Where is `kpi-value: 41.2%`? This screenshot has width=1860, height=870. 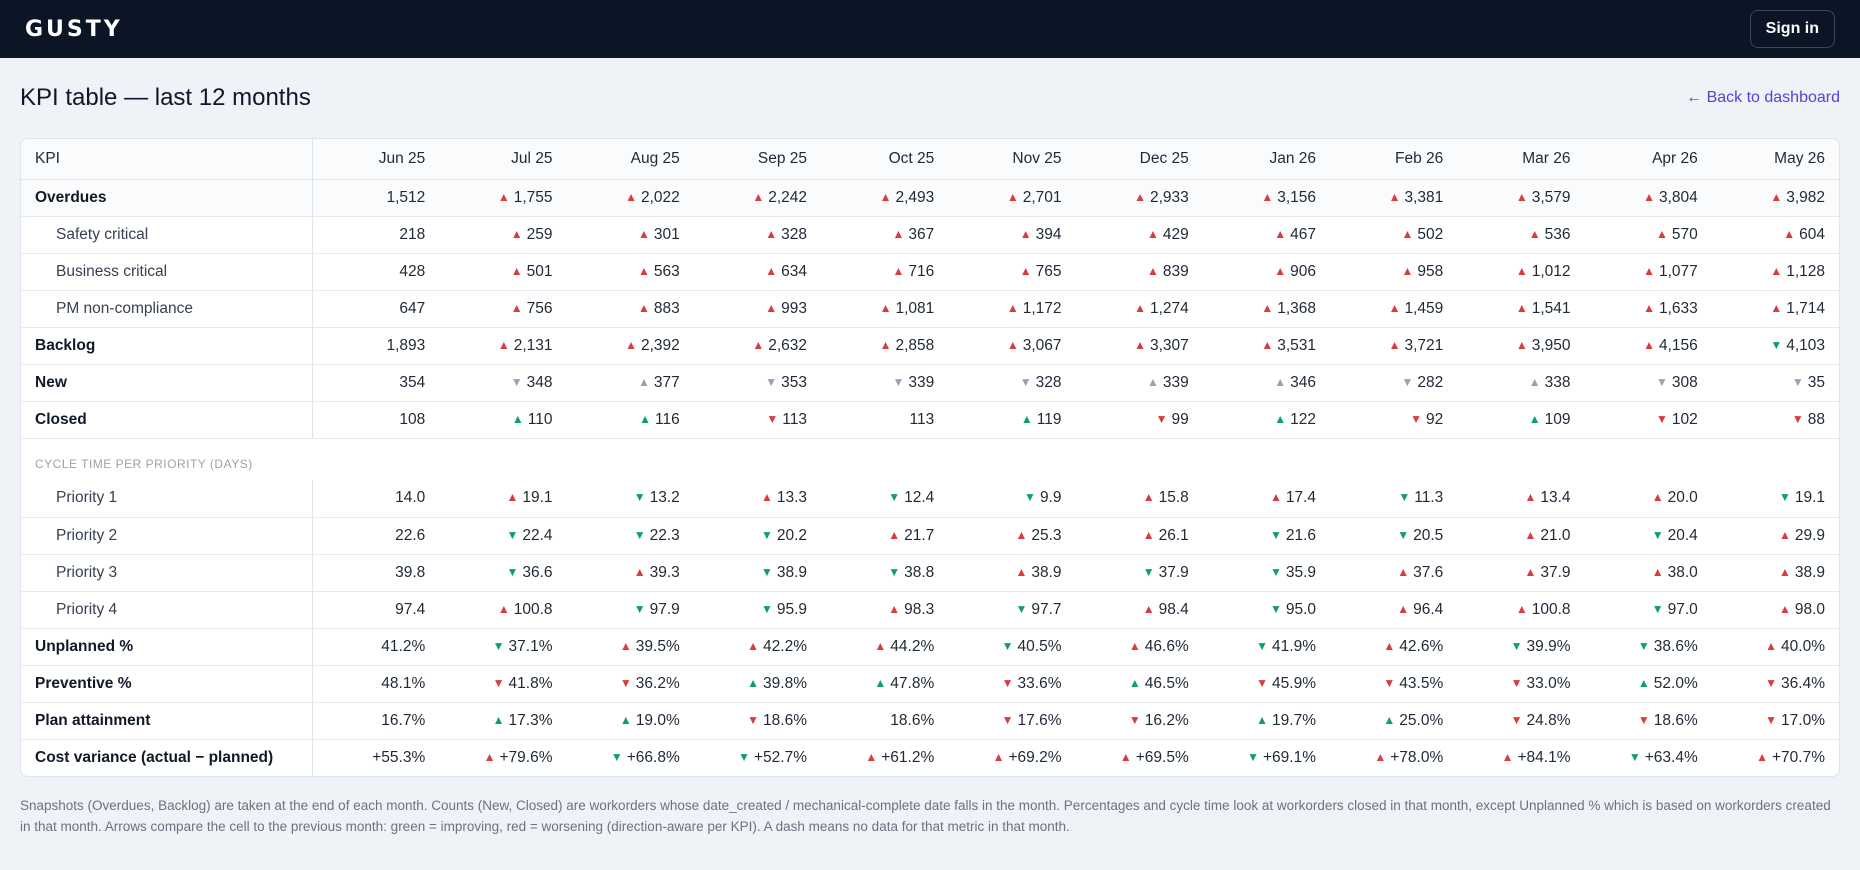
kpi-value: 41.2% is located at coordinates (403, 646).